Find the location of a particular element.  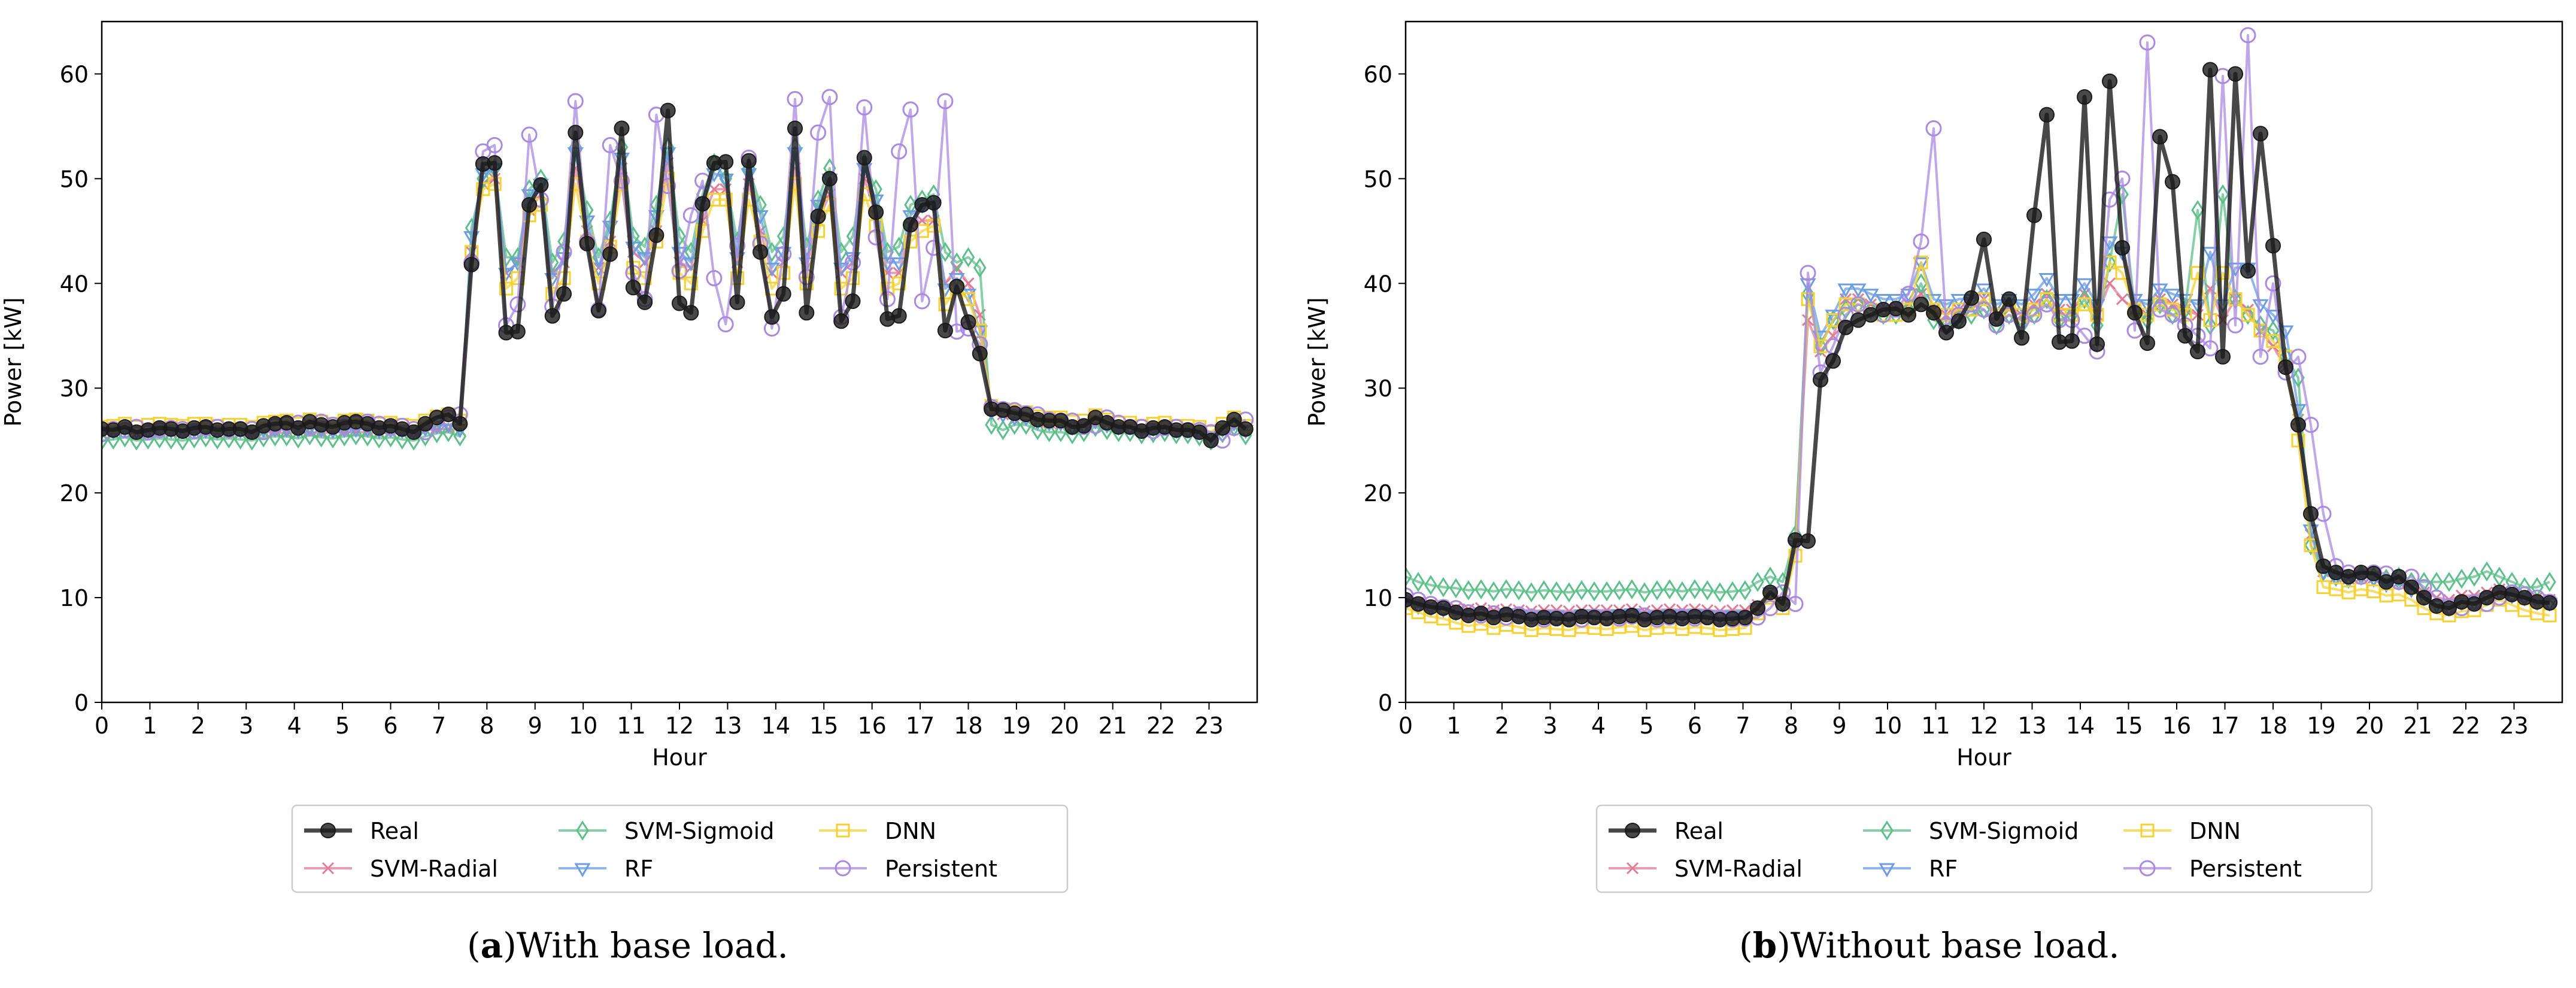

caption-b-text: Without base load. is located at coordinates (1955, 945).